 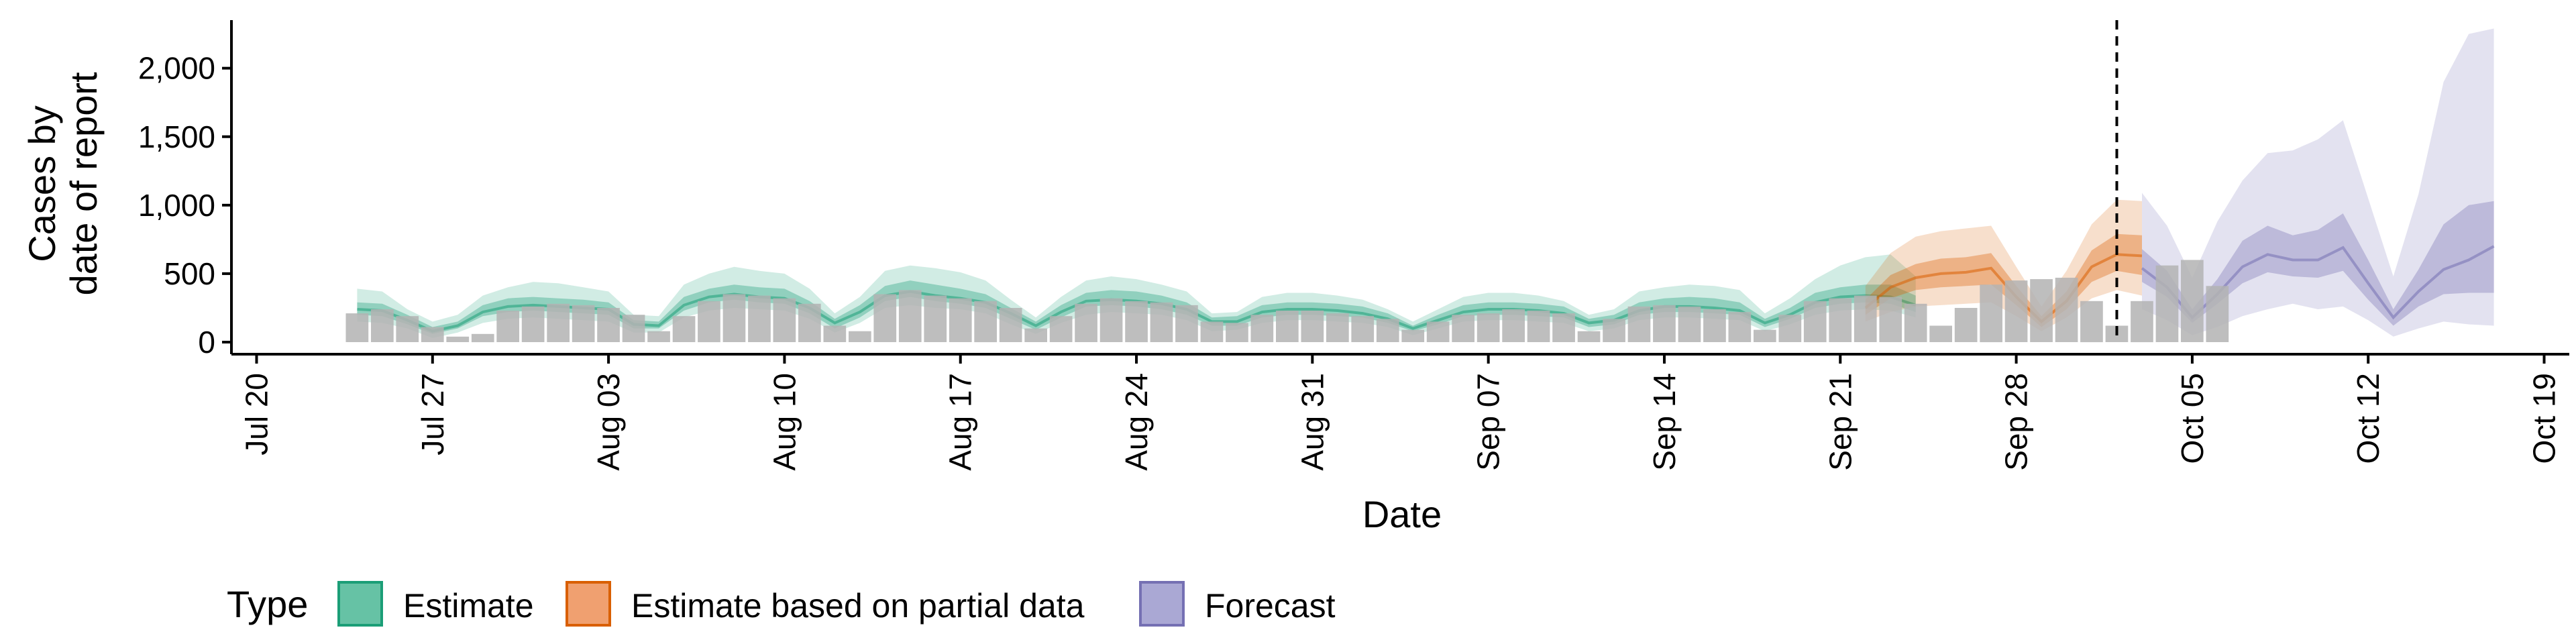 What do you see at coordinates (2544, 418) in the screenshot?
I see `x-tick-label: Oct 19` at bounding box center [2544, 418].